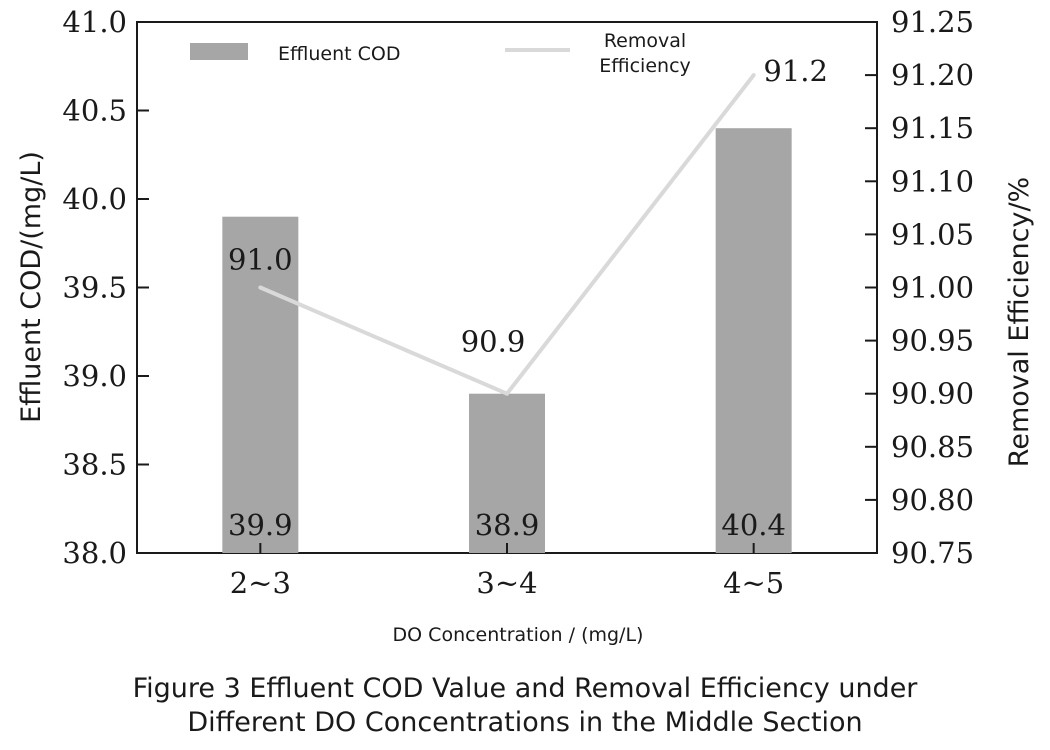  I want to click on line-value-label: 91.0, so click(260, 260).